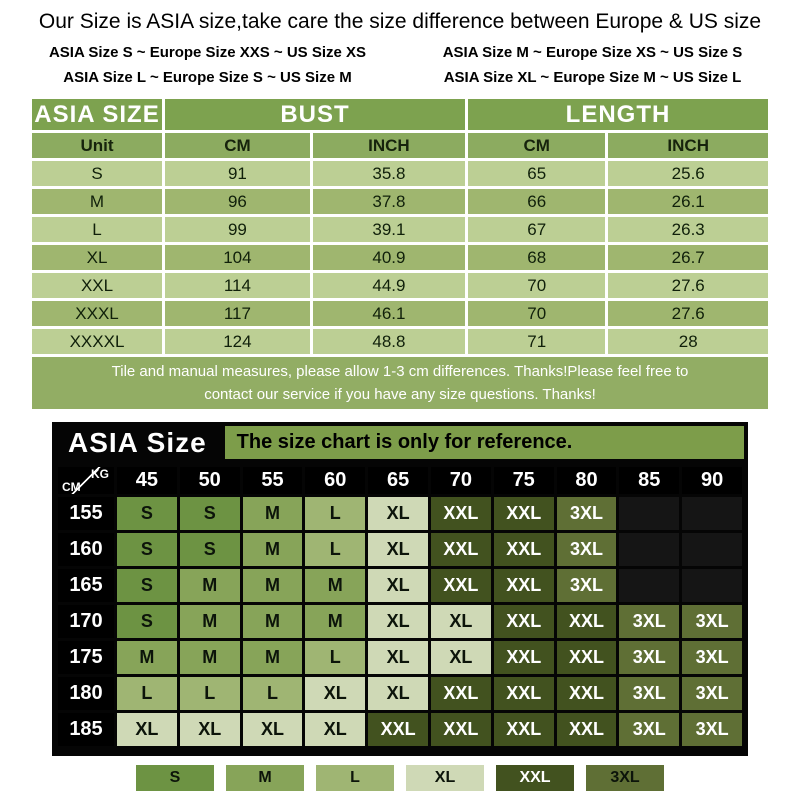  I want to click on header-bust: BUST, so click(315, 114).